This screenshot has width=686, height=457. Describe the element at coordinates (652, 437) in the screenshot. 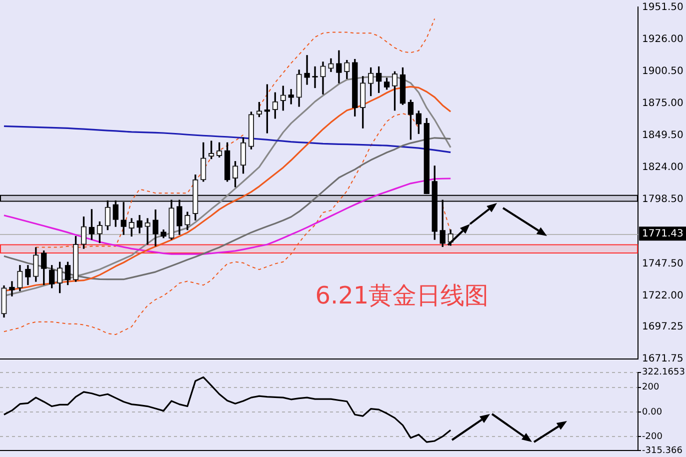

I see `y-tick-label: -200` at that location.